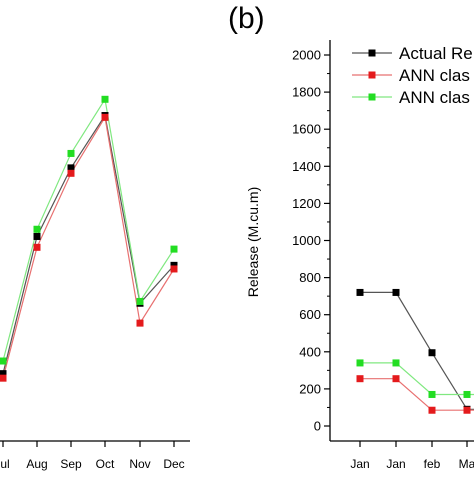  I want to click on panel-b-x-tick-label-1: Jan, so click(395, 464).